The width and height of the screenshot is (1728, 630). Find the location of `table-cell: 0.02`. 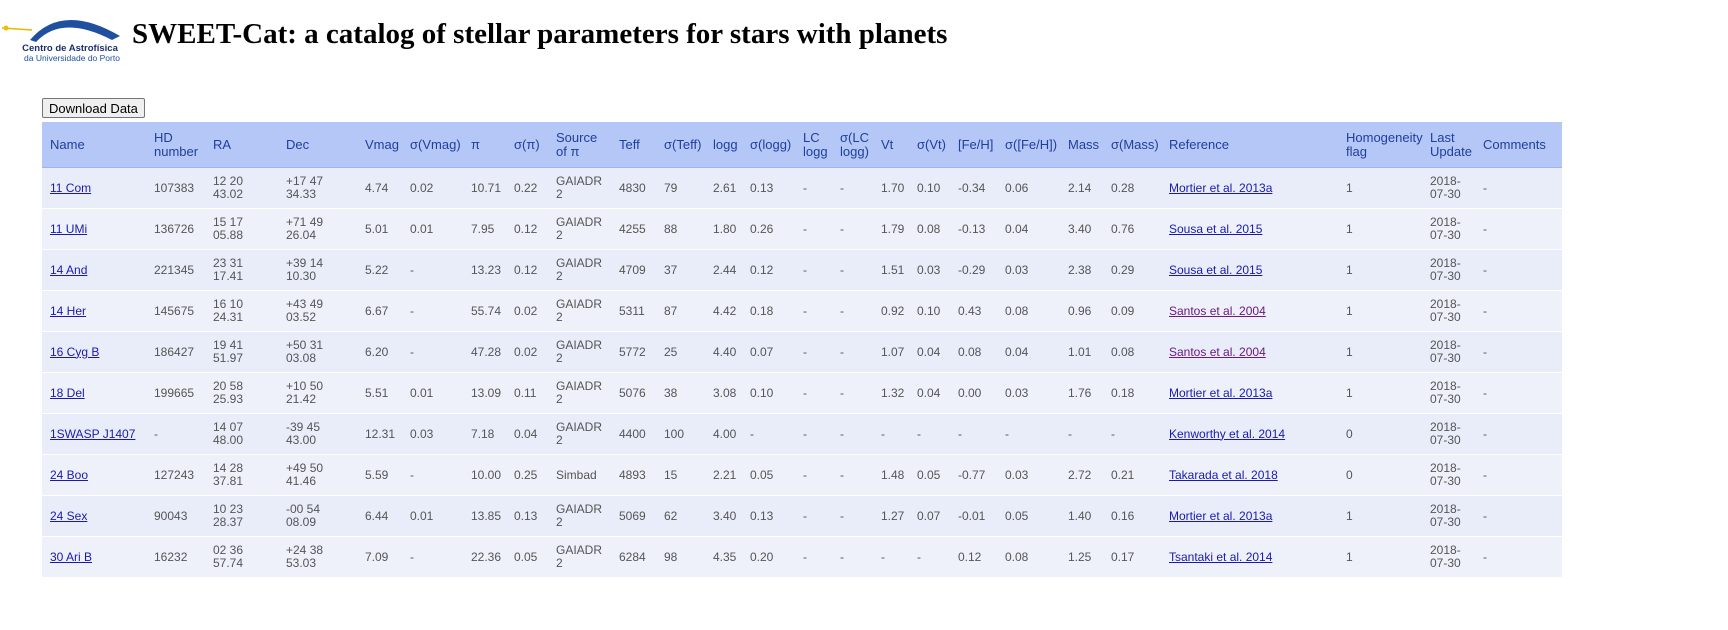

table-cell: 0.02 is located at coordinates (527, 311).